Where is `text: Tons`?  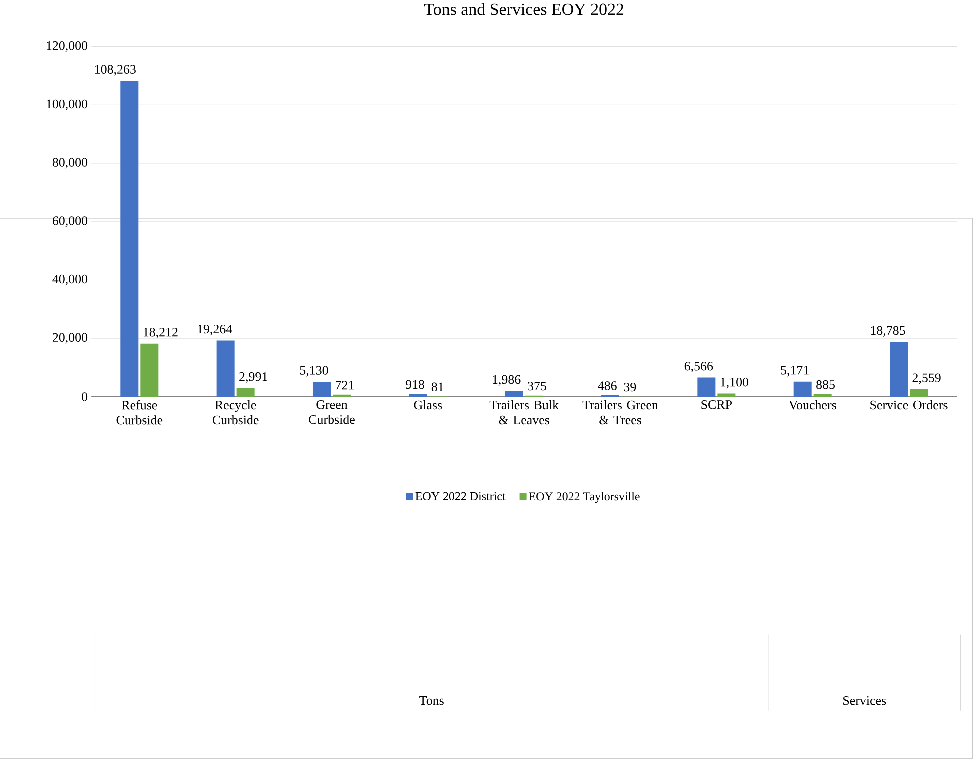 text: Tons is located at coordinates (432, 701).